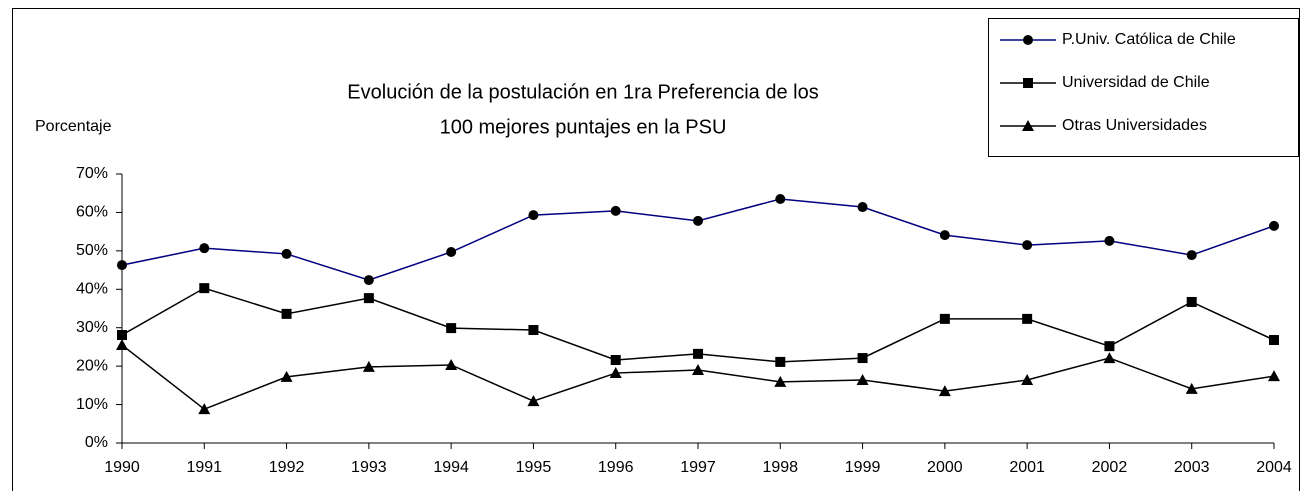  Describe the element at coordinates (369, 467) in the screenshot. I see `x-tick-label: 1993` at that location.